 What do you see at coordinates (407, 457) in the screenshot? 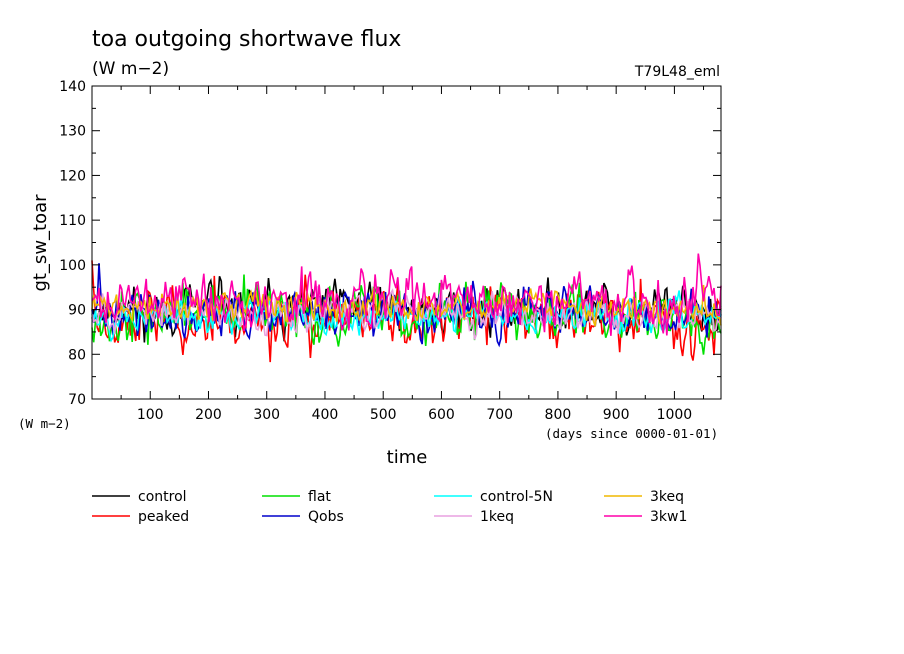
I see `x-axis-label: time` at bounding box center [407, 457].